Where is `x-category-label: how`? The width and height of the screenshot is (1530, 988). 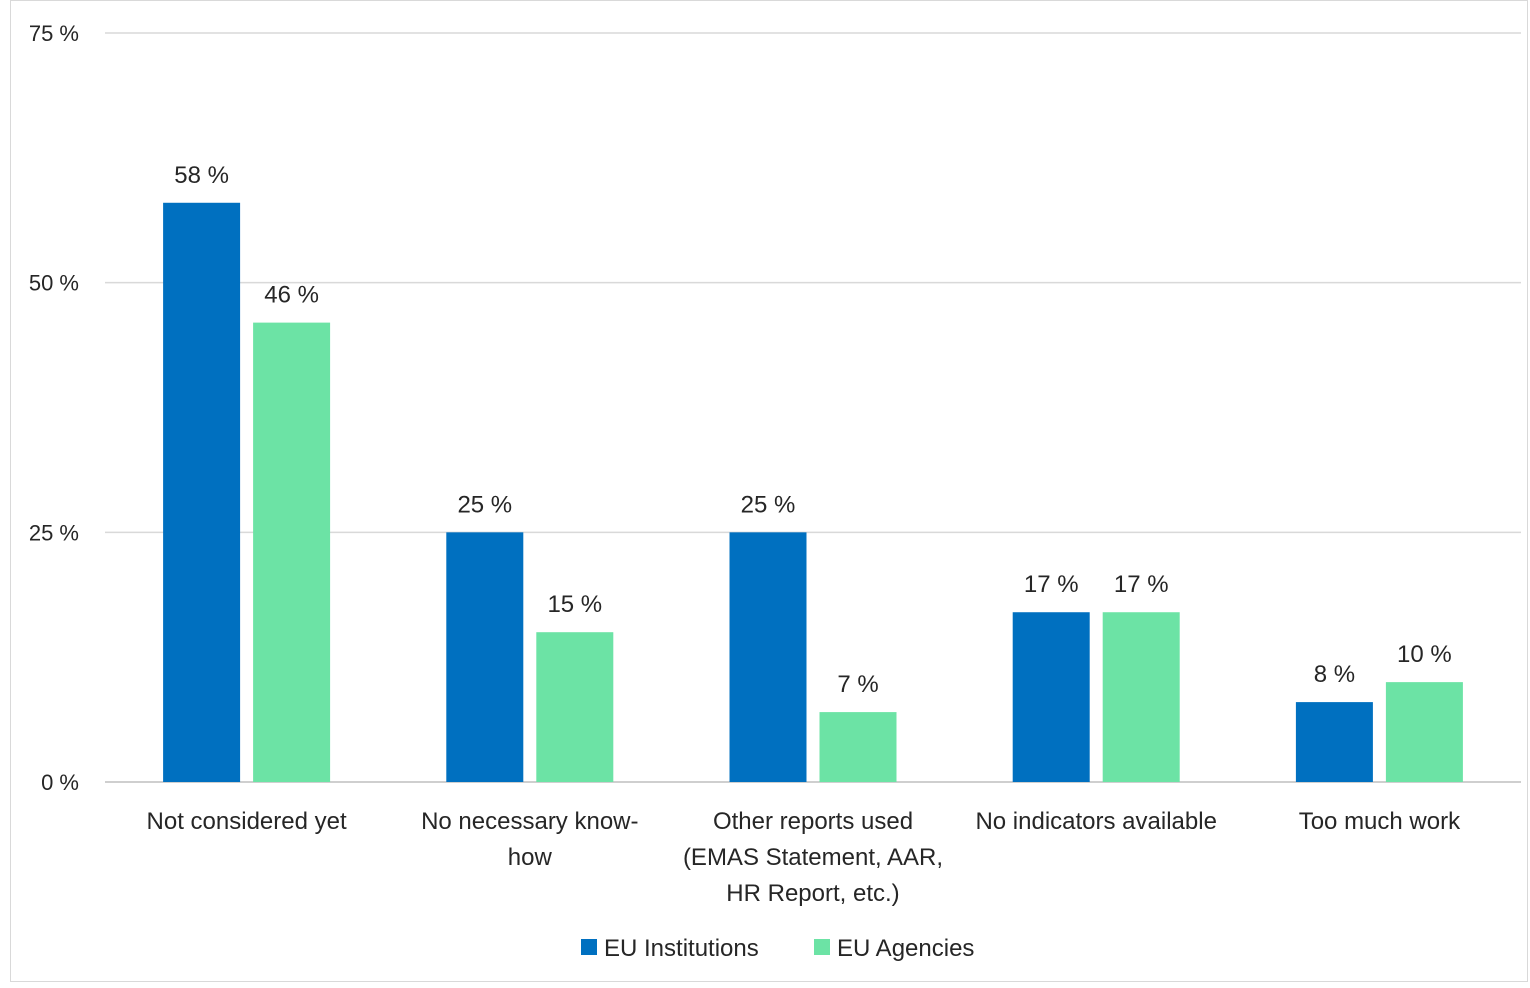
x-category-label: how is located at coordinates (530, 857).